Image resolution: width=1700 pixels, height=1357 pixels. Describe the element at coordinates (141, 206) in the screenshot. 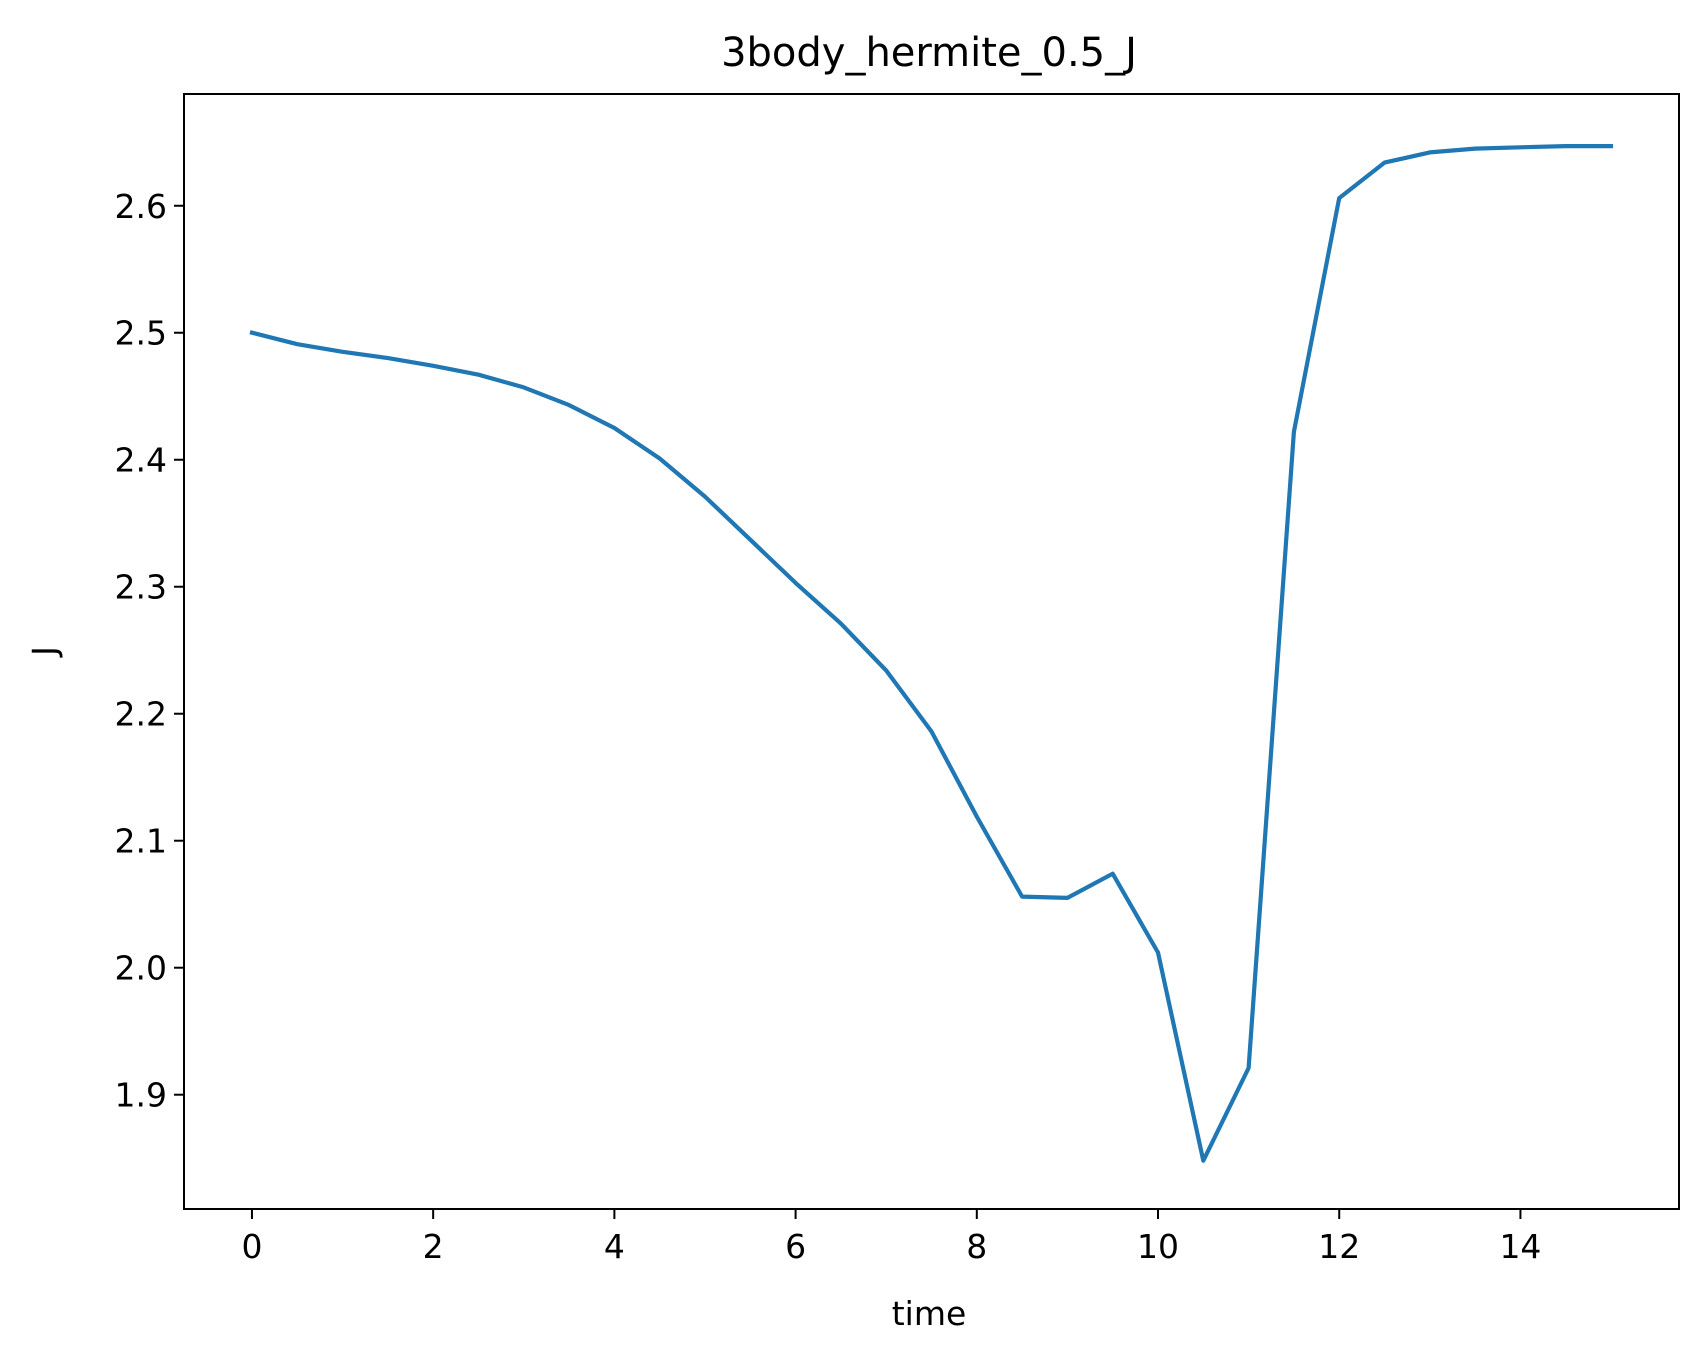

I see `y-tick-label: 2.6` at that location.